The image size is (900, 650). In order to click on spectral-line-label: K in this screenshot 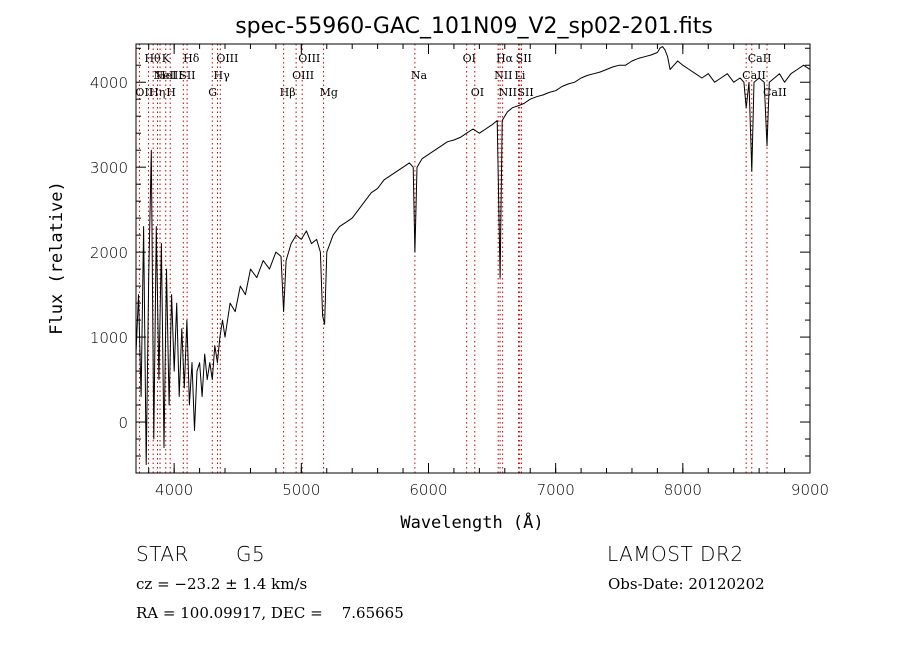, I will do `click(166, 58)`.